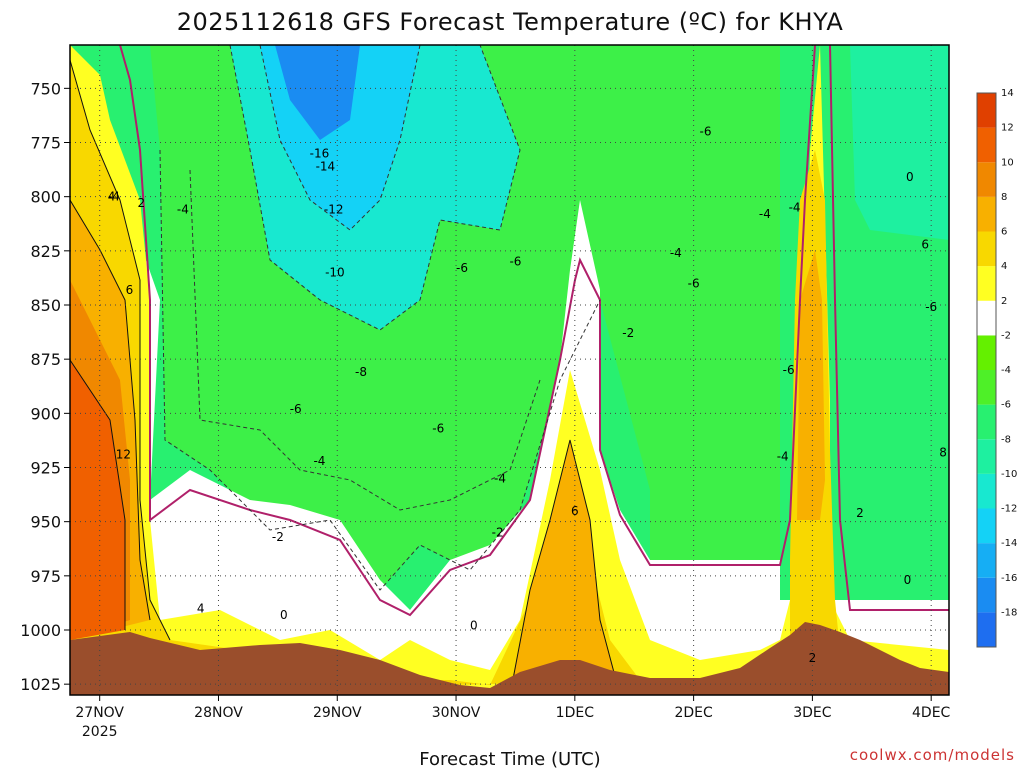 The width and height of the screenshot is (1024, 768). Describe the element at coordinates (326, 166) in the screenshot. I see `contour-label: -14` at that location.